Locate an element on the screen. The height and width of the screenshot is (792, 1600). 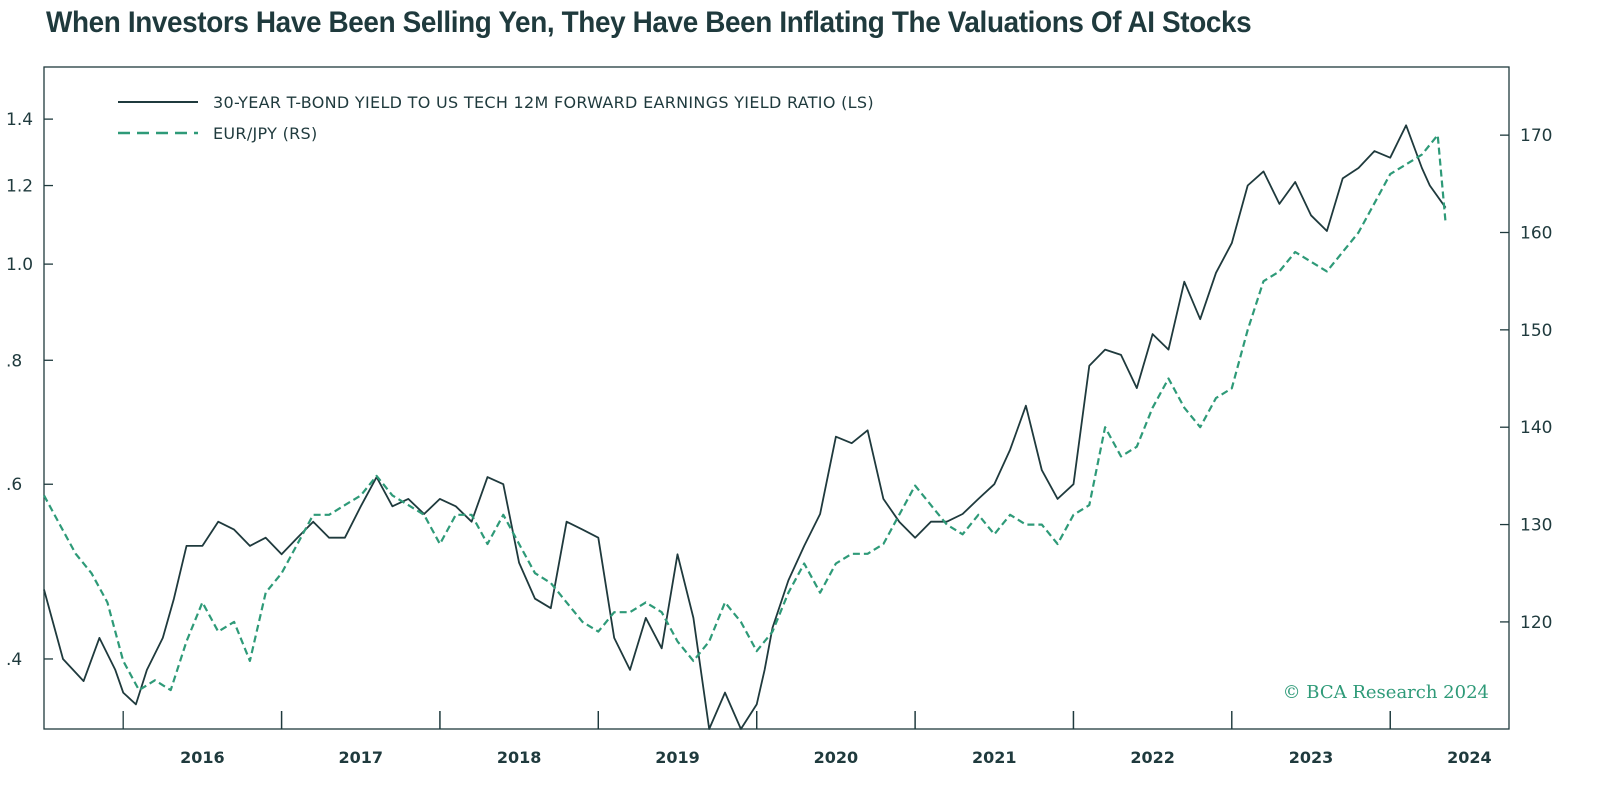
x-tick-label: 2016 is located at coordinates (202, 757).